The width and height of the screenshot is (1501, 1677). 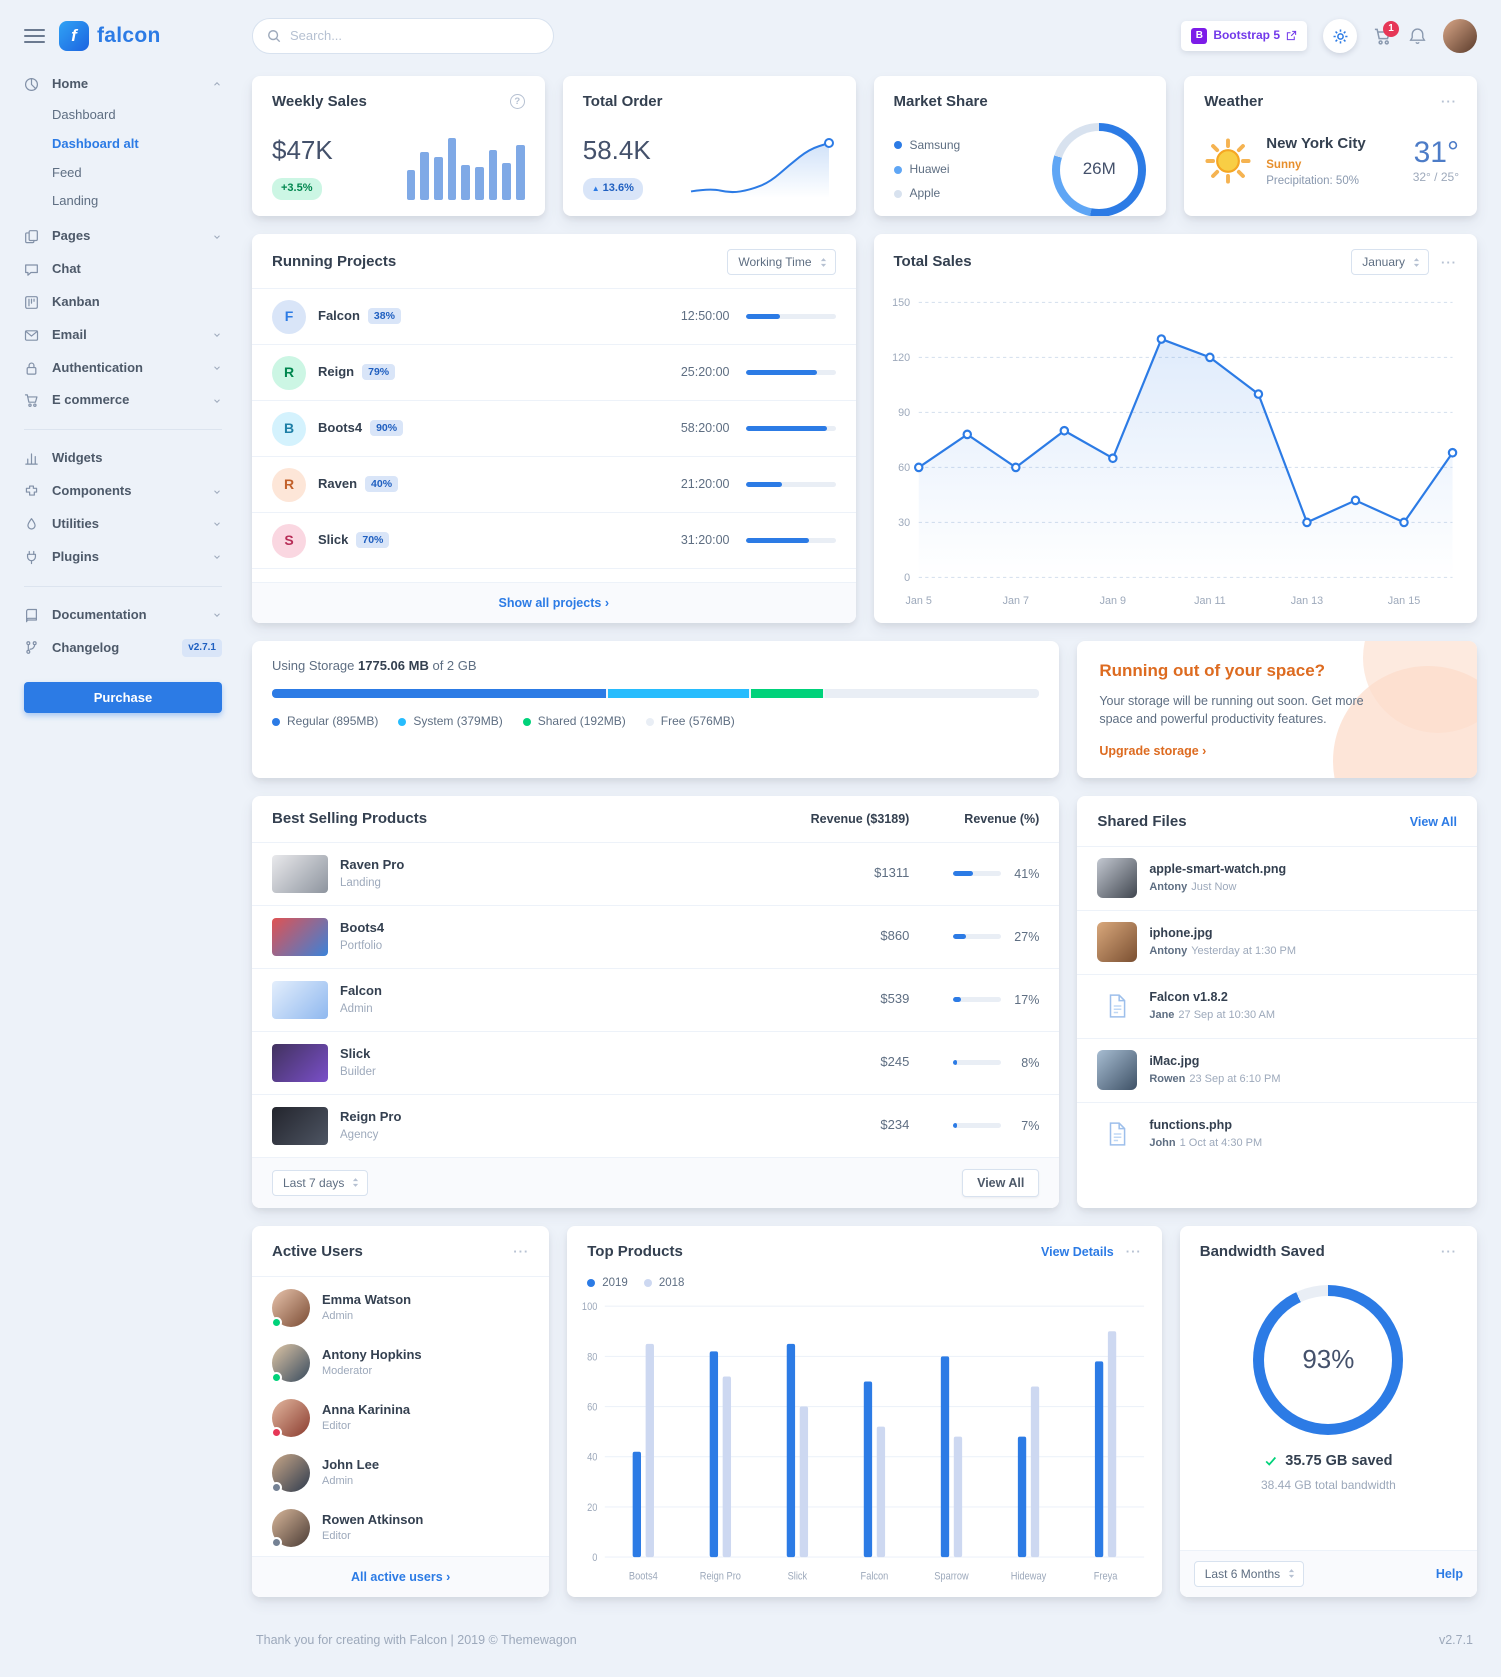 I want to click on sidebar-item-widgets: Widgets, so click(x=123, y=458).